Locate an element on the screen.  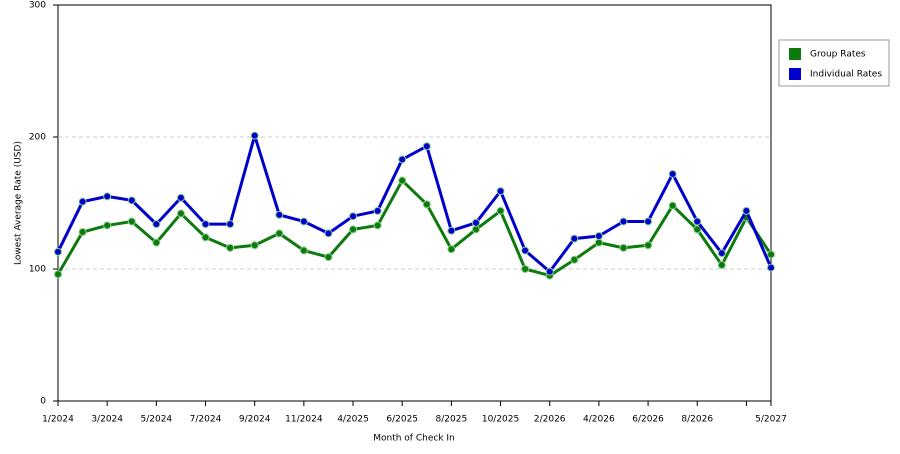
legend-label: Individual Rates is located at coordinates (846, 75).